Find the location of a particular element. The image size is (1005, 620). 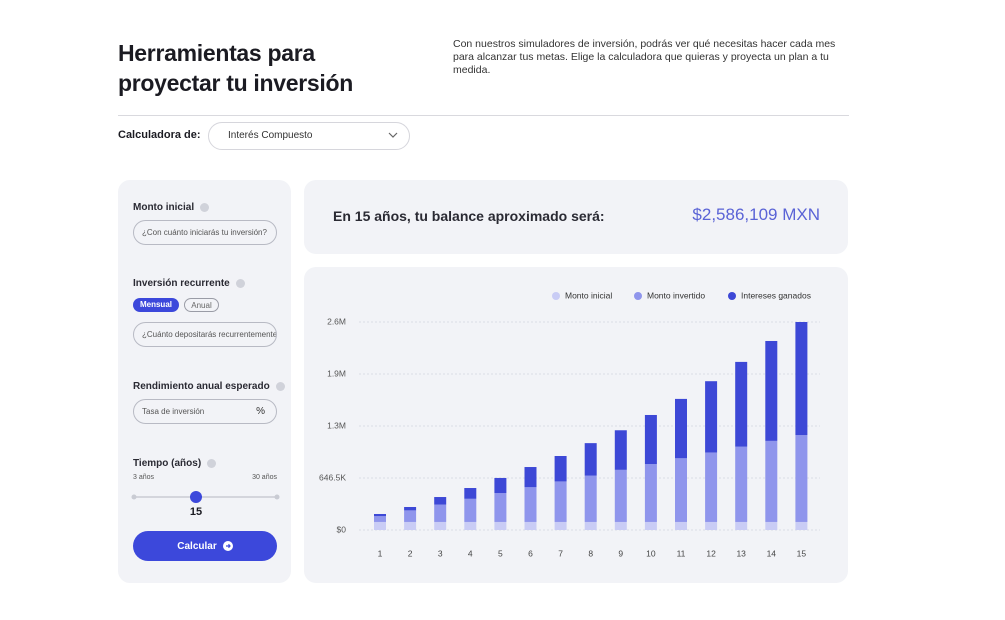

placeholder: ¿Con cuánto iniciarás tu inversión? is located at coordinates (204, 232).